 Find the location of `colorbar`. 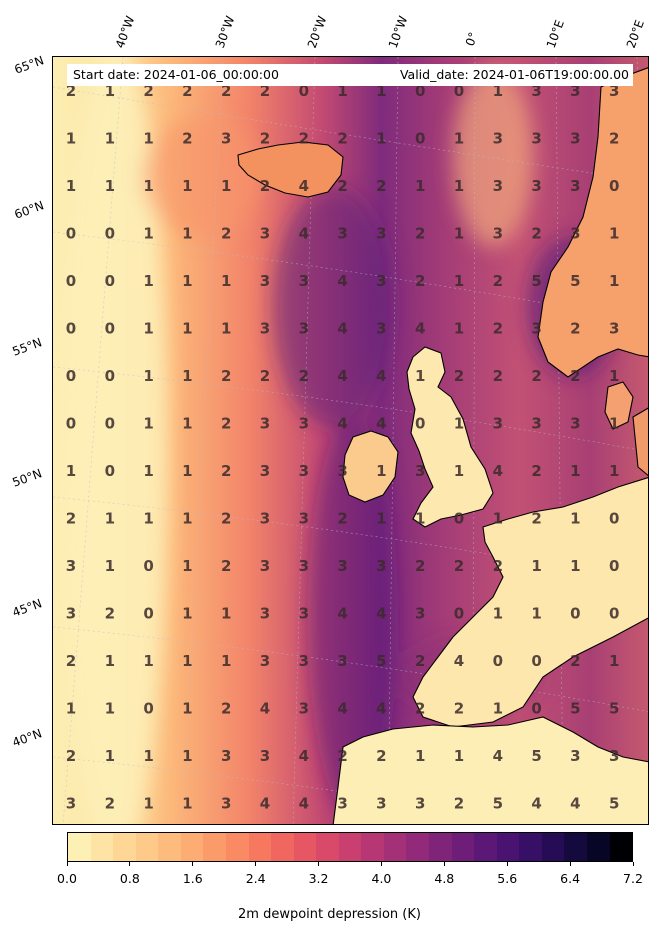

colorbar is located at coordinates (350, 847).